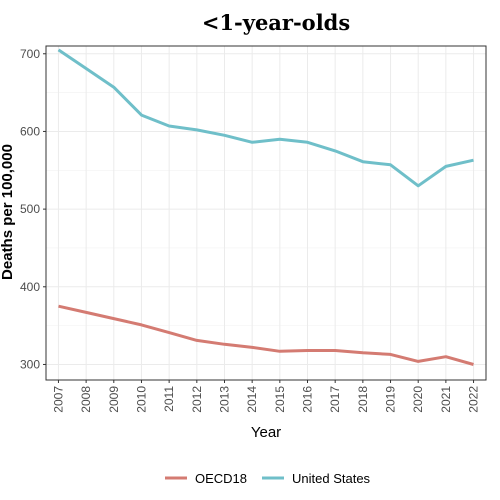  I want to click on chart-title: <1-year-olds, so click(276, 22).